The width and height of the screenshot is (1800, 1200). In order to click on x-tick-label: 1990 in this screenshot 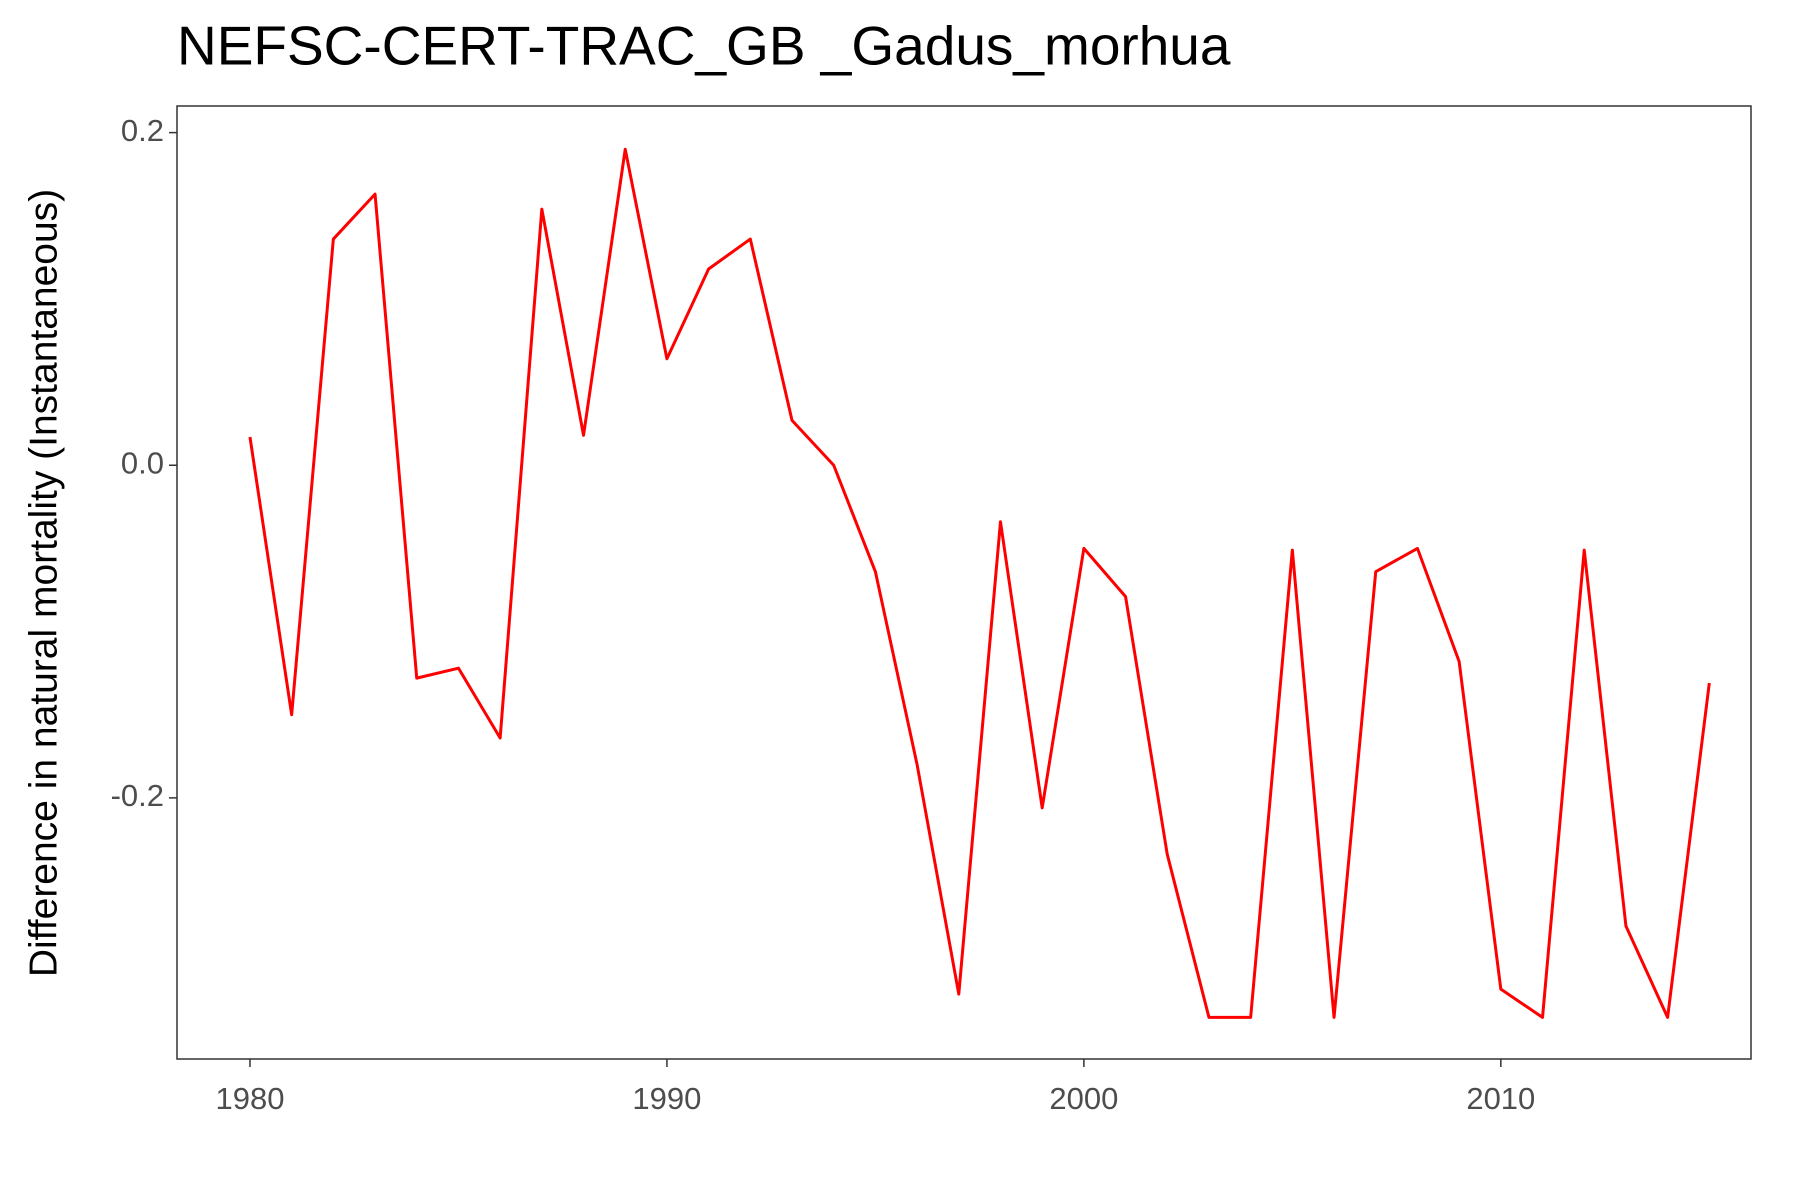, I will do `click(666, 1098)`.